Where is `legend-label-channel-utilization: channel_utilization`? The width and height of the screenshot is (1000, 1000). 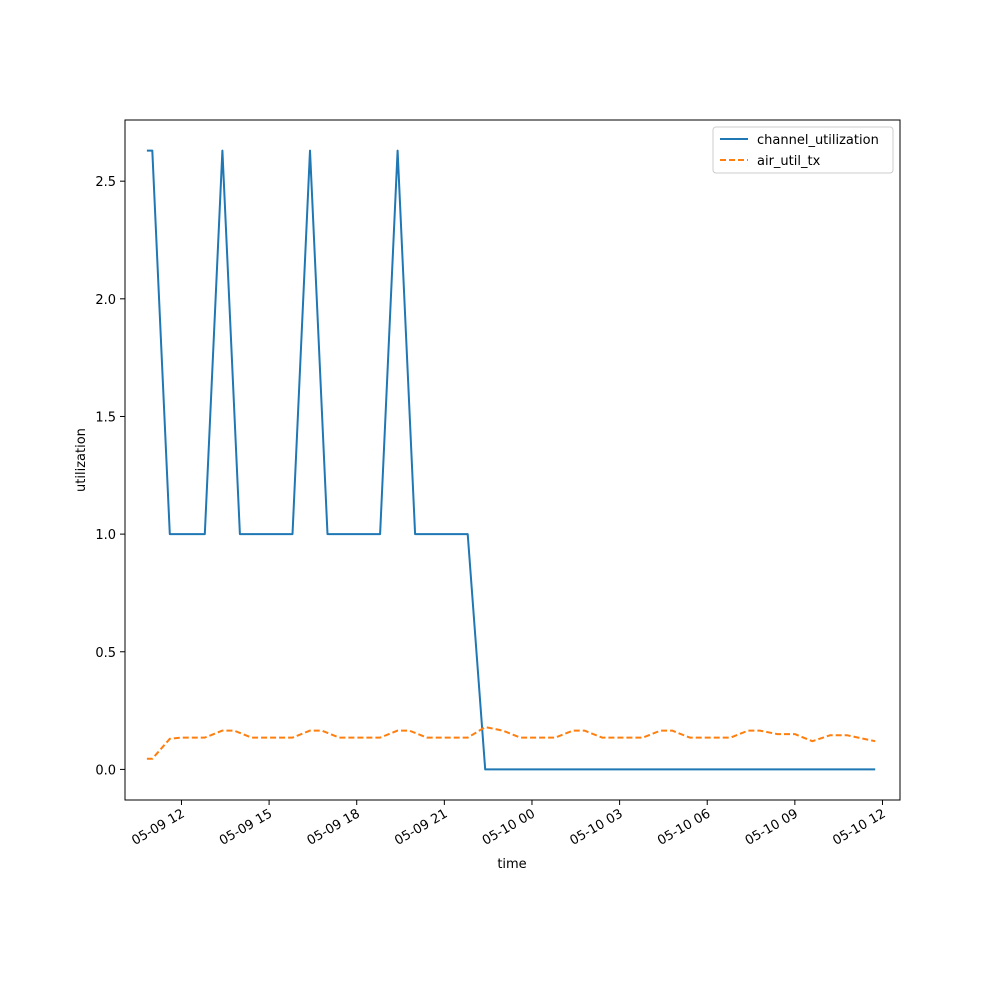 legend-label-channel-utilization: channel_utilization is located at coordinates (818, 140).